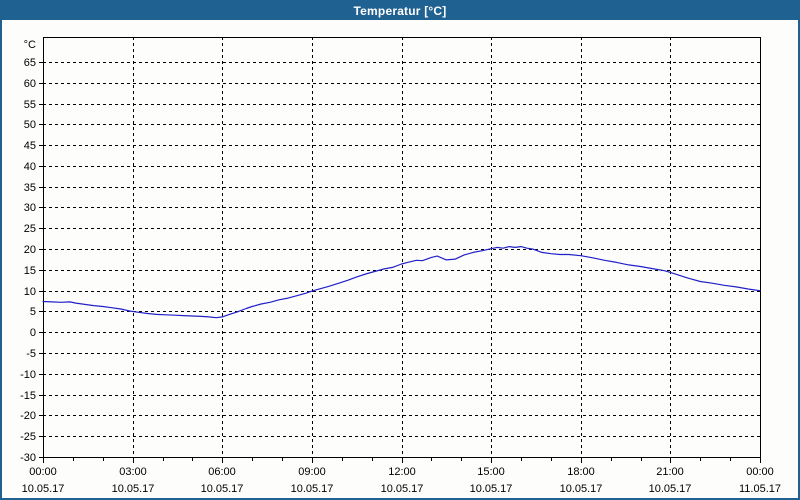 The height and width of the screenshot is (500, 800). I want to click on x-tick-time-label: 15:00, so click(491, 472).